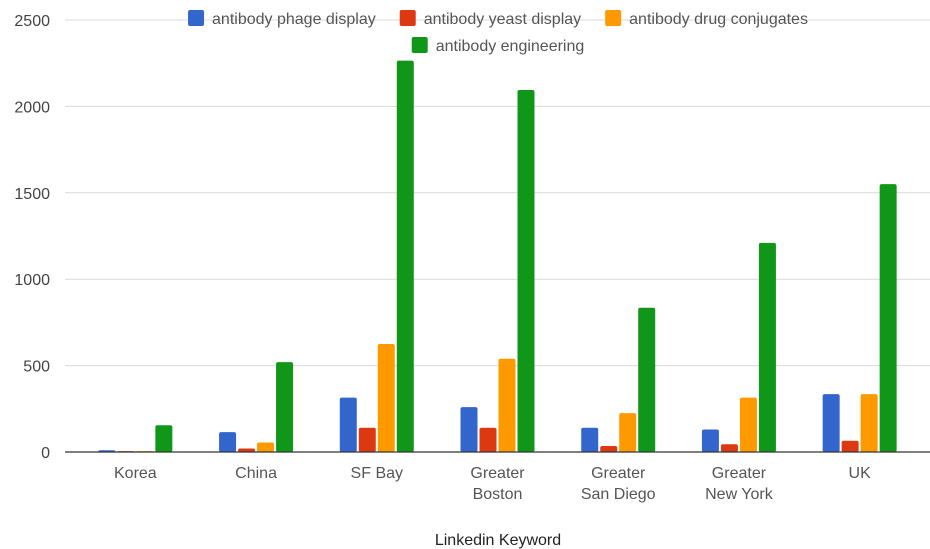 This screenshot has width=930, height=549. What do you see at coordinates (502, 19) in the screenshot?
I see `legend-label: antibody yeast display` at bounding box center [502, 19].